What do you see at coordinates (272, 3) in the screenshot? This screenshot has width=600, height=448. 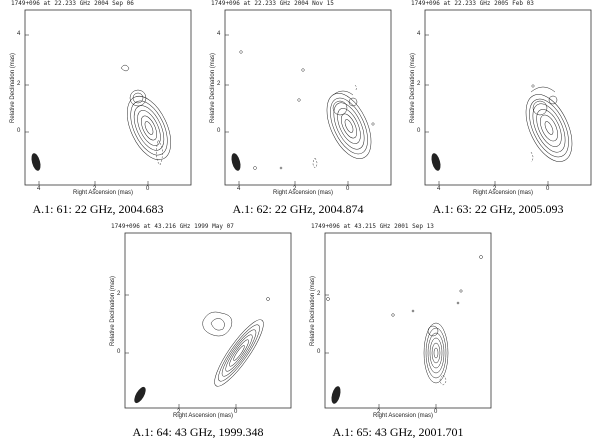 I see `panel-title: 1749+096 at 22.233 GHz 2004 Nov 15` at bounding box center [272, 3].